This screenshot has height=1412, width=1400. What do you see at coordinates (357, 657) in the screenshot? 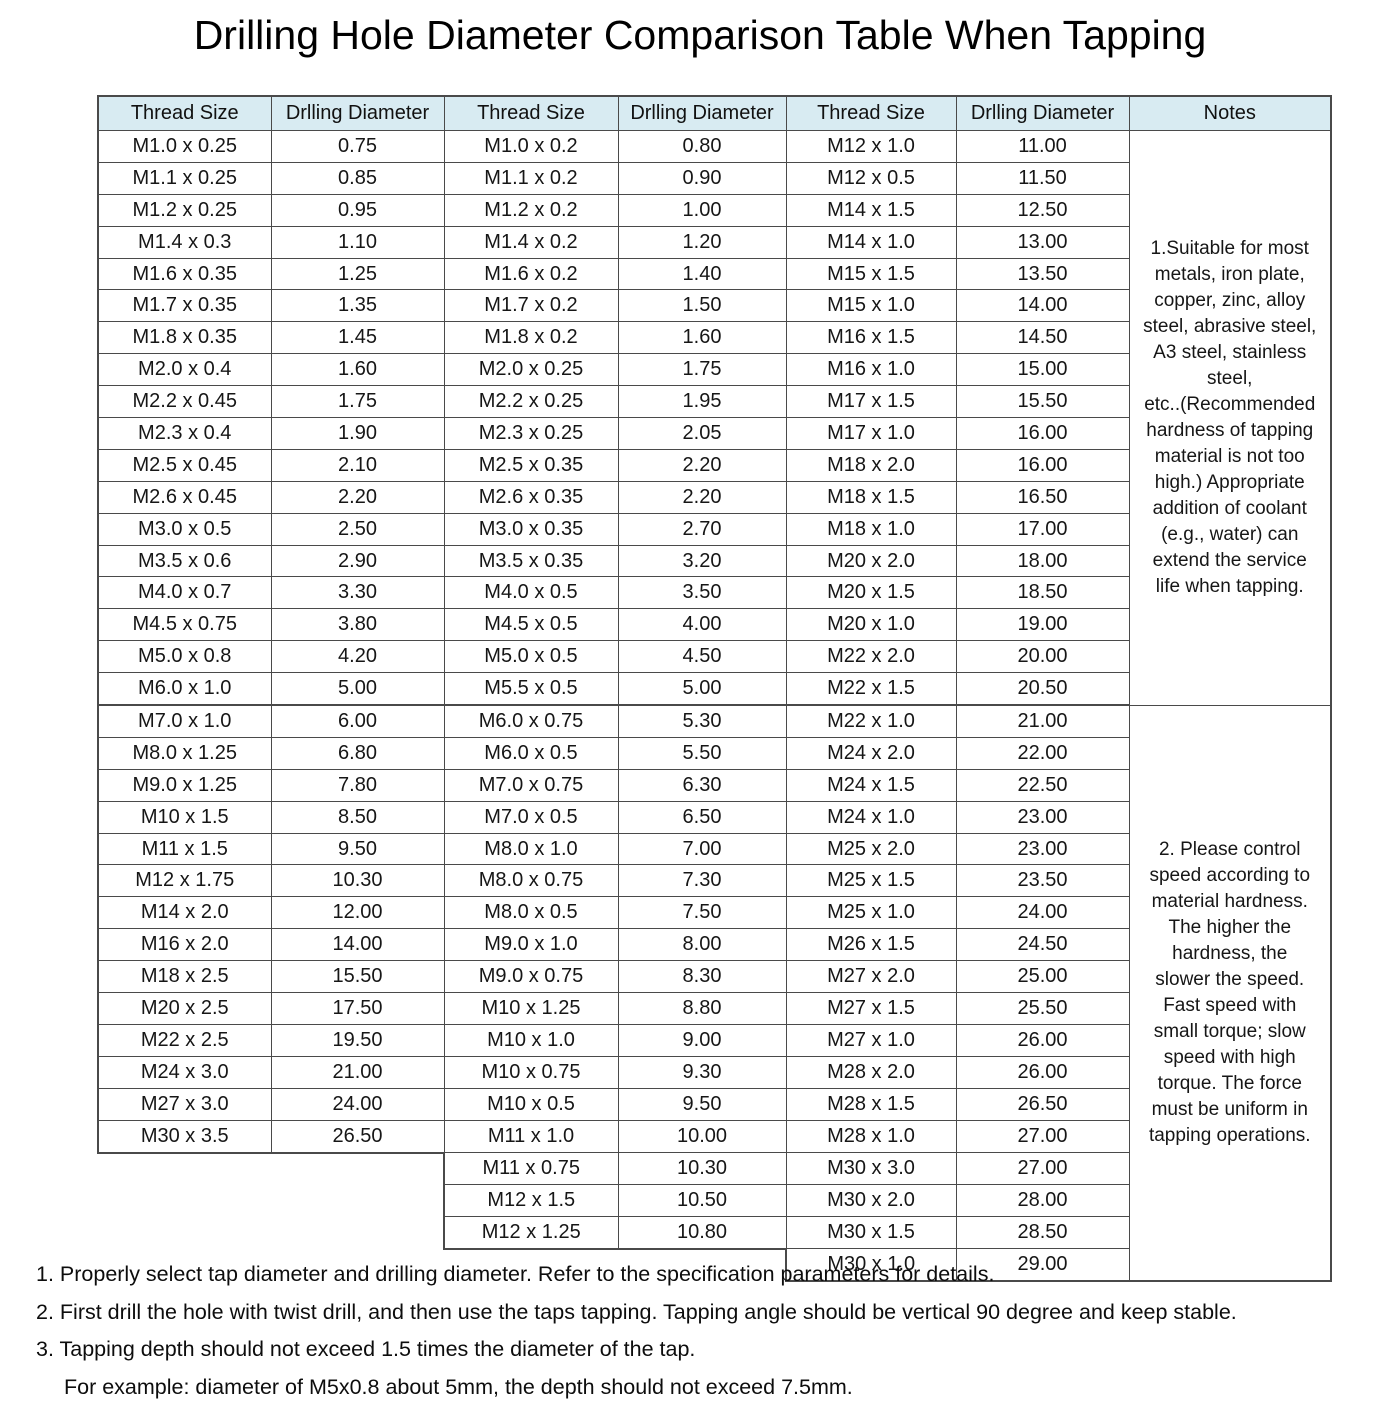
I see `drilling-diameter-cell: 4.20` at bounding box center [357, 657].